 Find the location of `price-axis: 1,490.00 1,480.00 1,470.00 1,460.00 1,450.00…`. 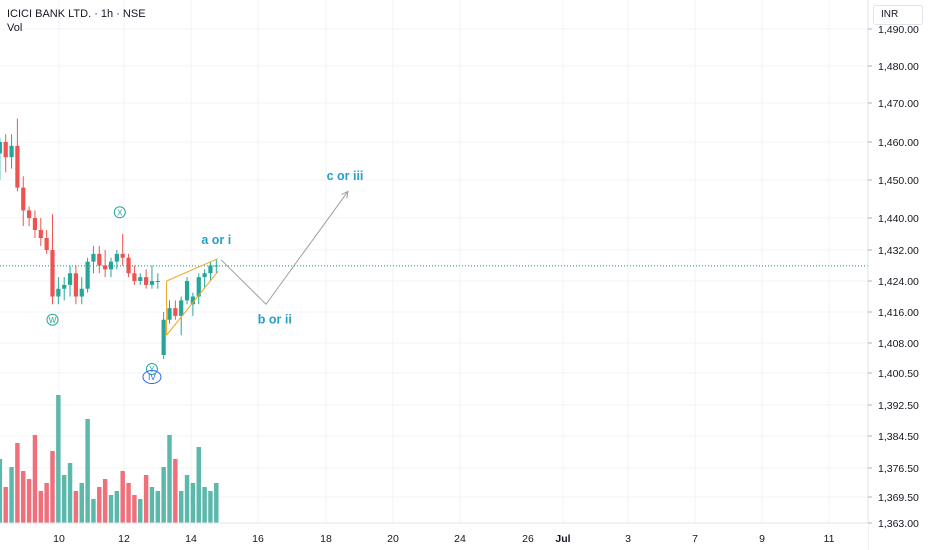

price-axis: 1,490.00 1,480.00 1,470.00 1,460.00 1,450.00… is located at coordinates (899, 275).